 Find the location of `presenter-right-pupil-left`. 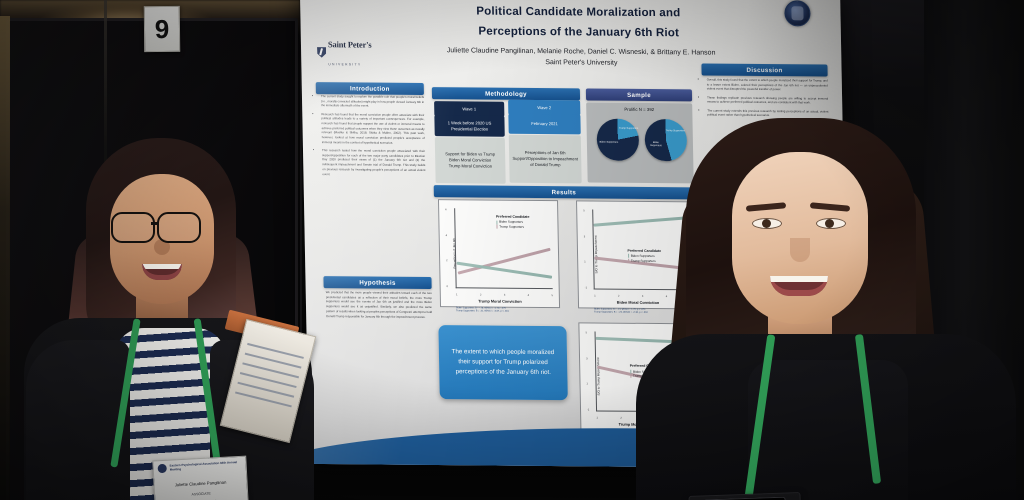

presenter-right-pupil-left is located at coordinates (766, 223).